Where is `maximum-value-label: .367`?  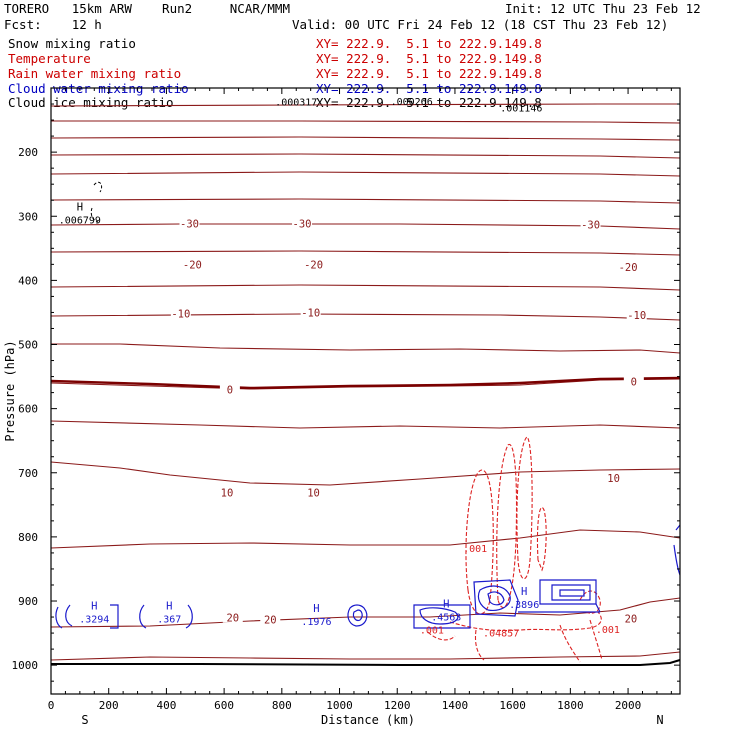 maximum-value-label: .367 is located at coordinates (169, 620).